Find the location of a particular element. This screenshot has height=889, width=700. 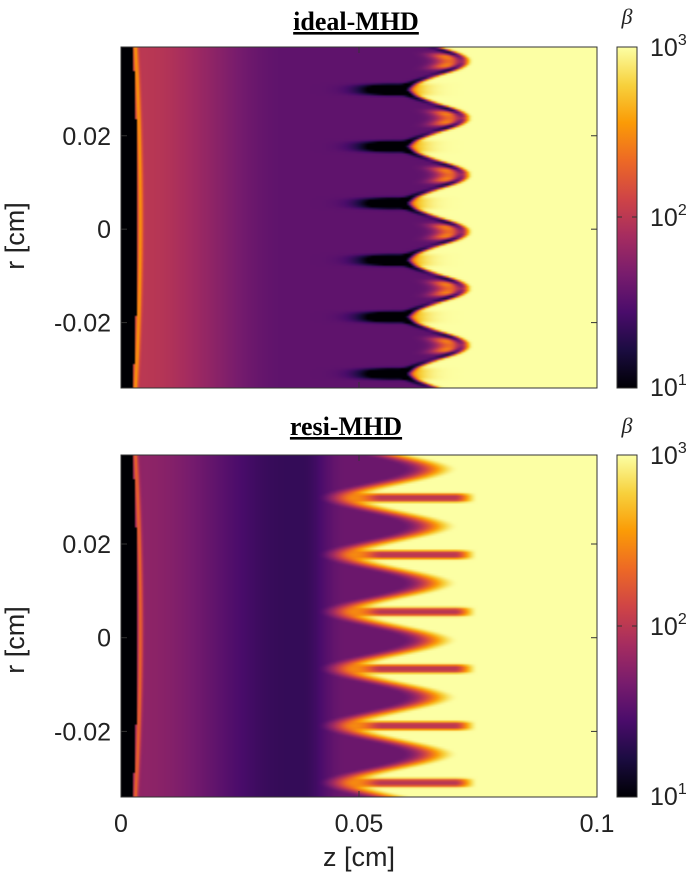

x-axis-label: z [cm] is located at coordinates (359, 857).